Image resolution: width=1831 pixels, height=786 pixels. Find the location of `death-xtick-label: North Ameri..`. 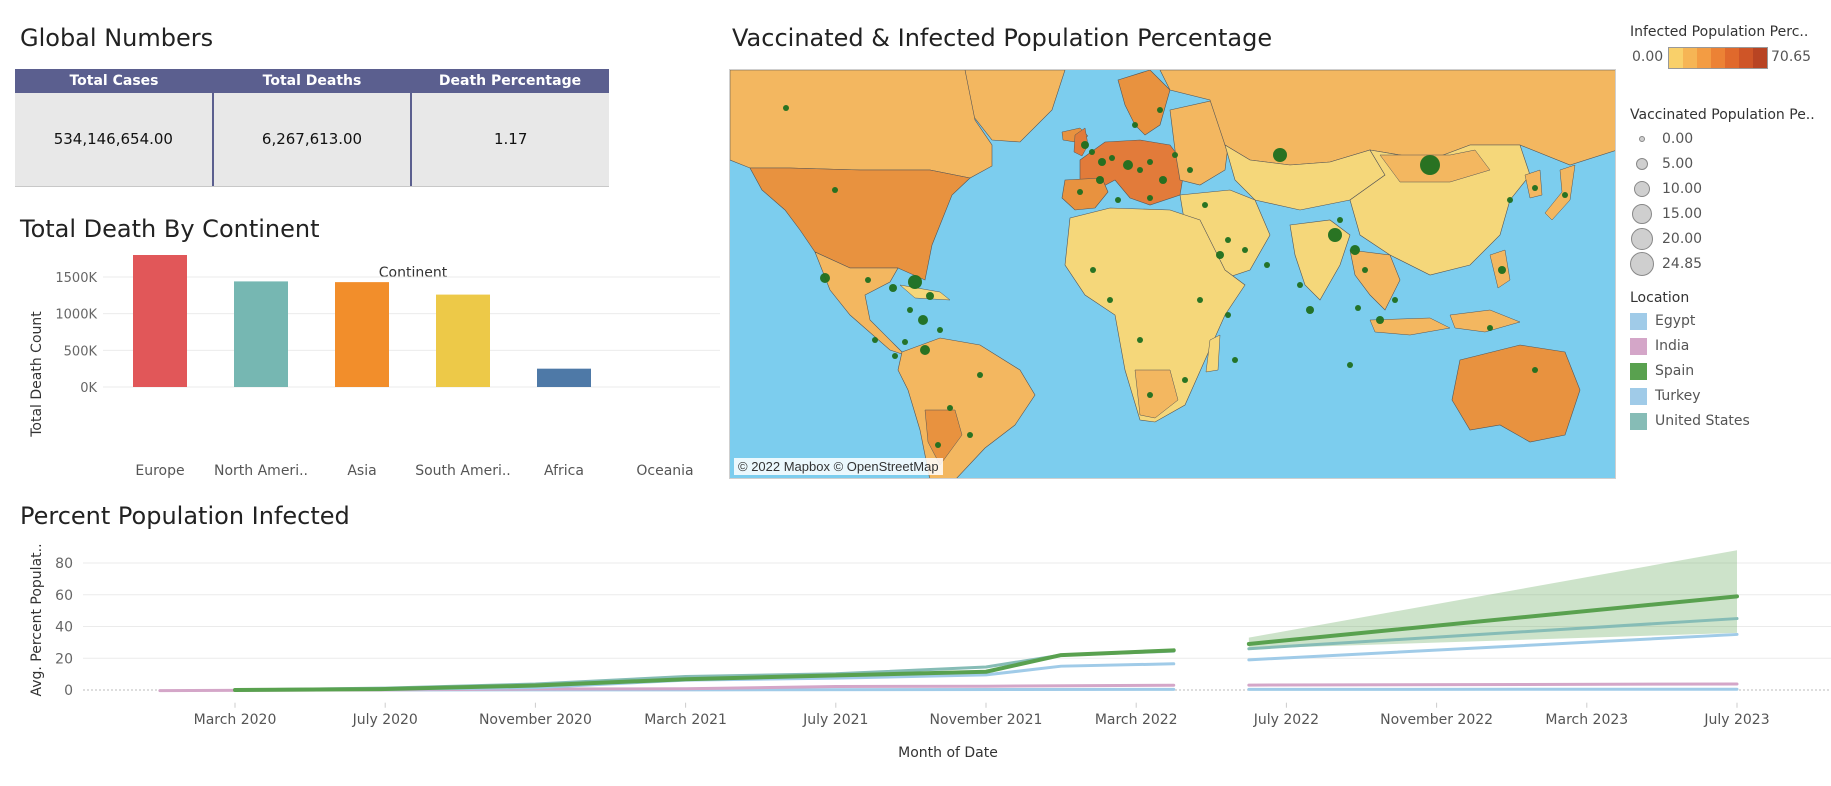

death-xtick-label: North Ameri.. is located at coordinates (261, 471).